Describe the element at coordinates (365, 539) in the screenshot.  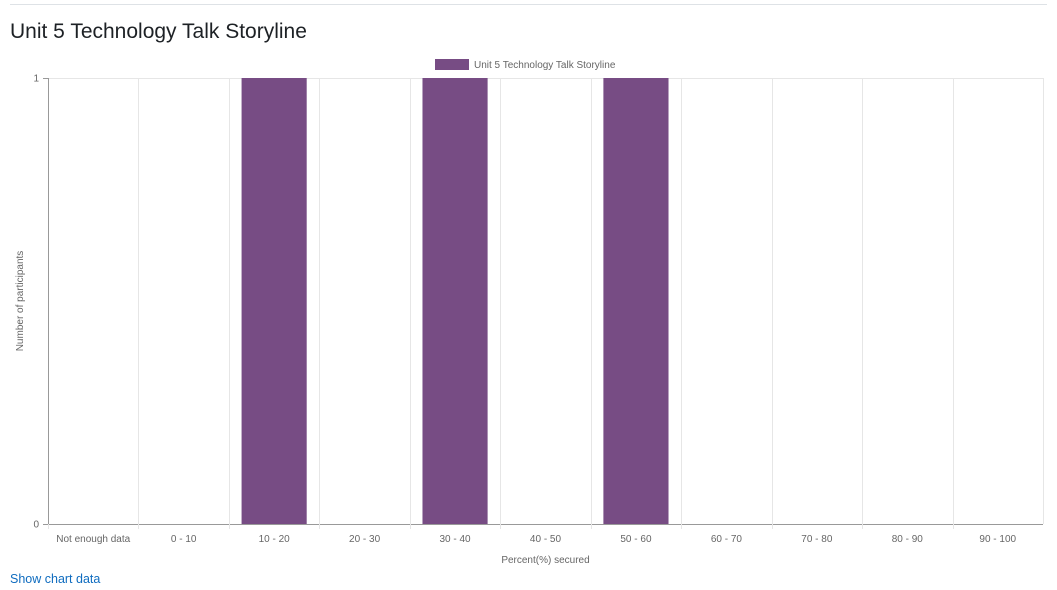
I see `x-tick-label: 20 - 30` at that location.